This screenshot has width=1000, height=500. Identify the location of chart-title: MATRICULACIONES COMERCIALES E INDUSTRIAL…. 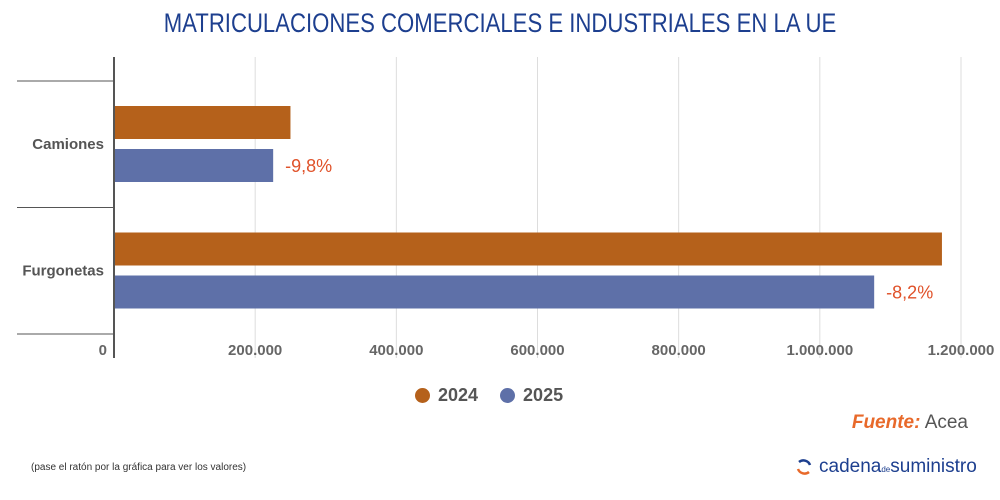
(500, 23).